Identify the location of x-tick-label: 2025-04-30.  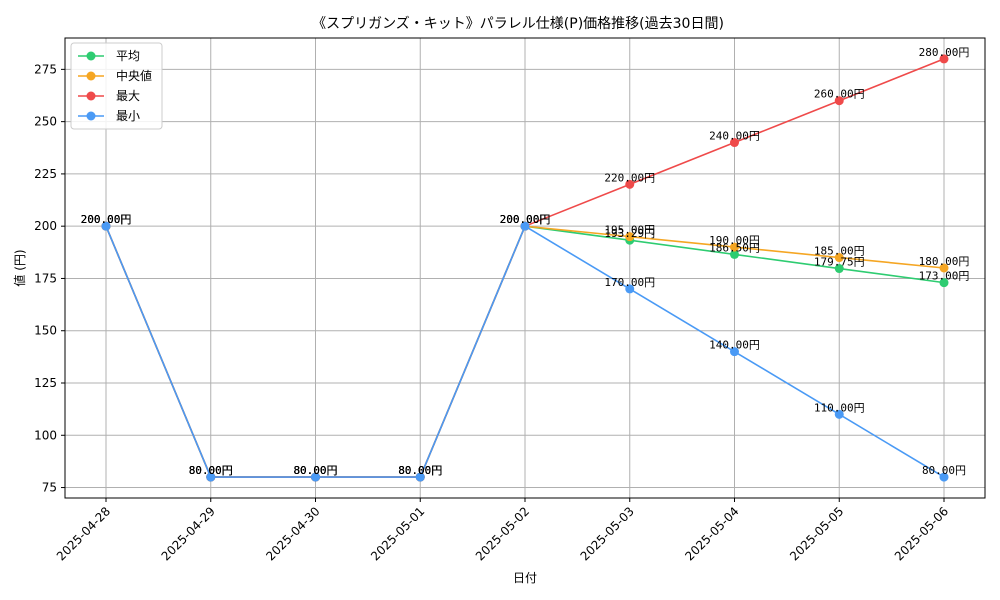
(292, 533).